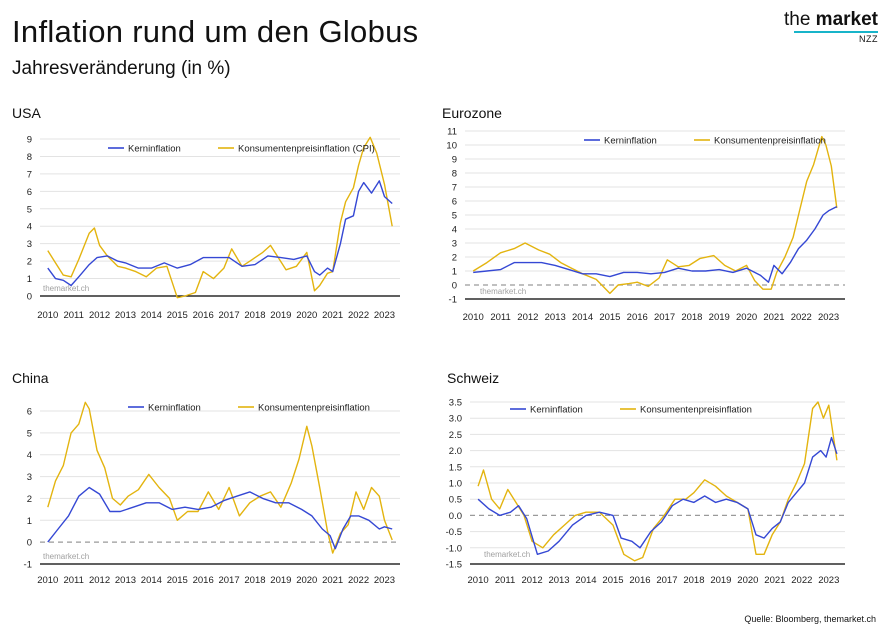  What do you see at coordinates (30, 378) in the screenshot?
I see `chart-china-title: China` at bounding box center [30, 378].